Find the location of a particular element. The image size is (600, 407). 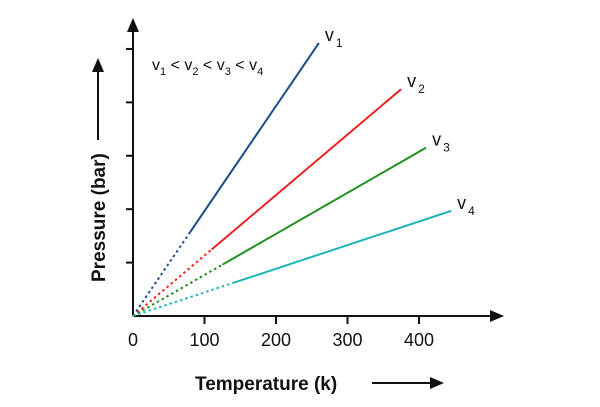

series-v3-extrapolated is located at coordinates (177, 290).